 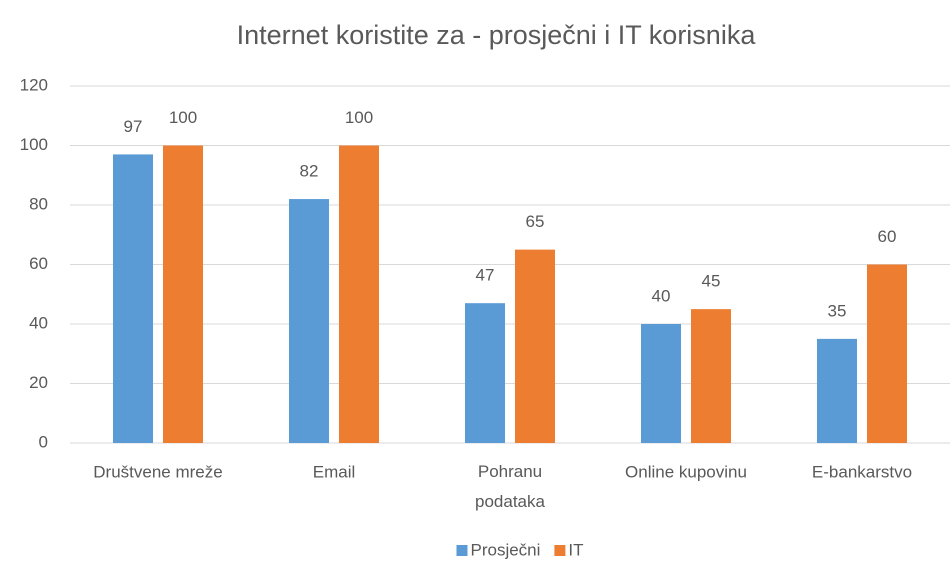 What do you see at coordinates (862, 471) in the screenshot?
I see `x-tick-label: E-bankarstvo` at bounding box center [862, 471].